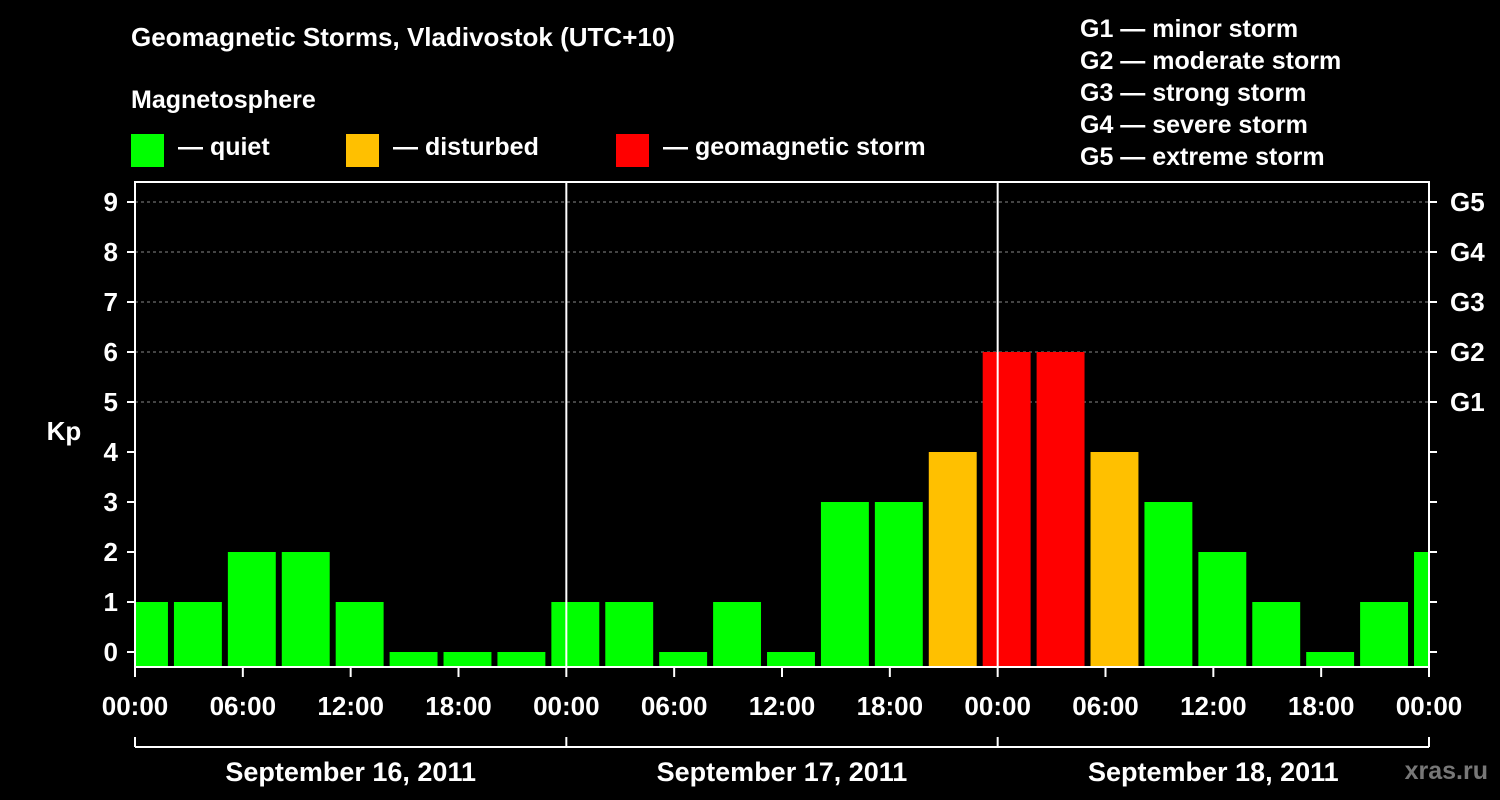  What do you see at coordinates (466, 147) in the screenshot?
I see `legend-label-disturbed: — disturbed` at bounding box center [466, 147].